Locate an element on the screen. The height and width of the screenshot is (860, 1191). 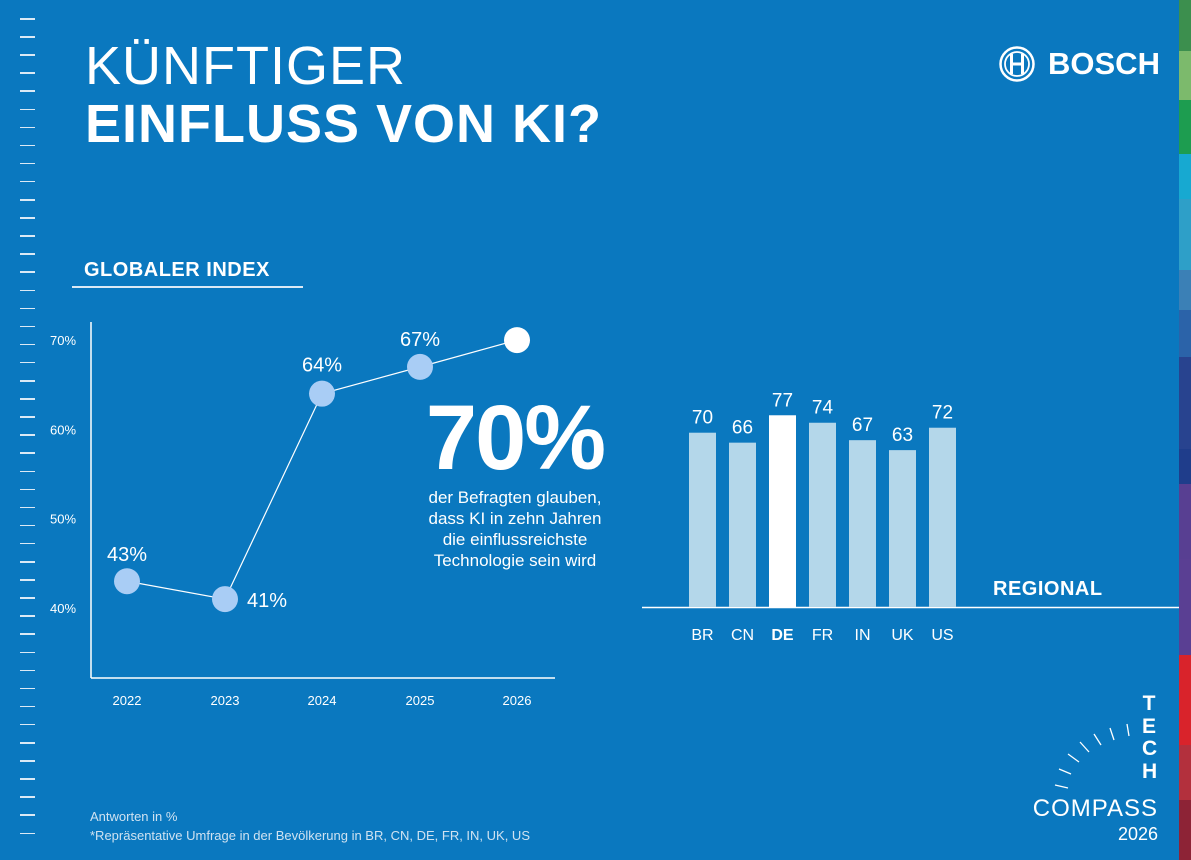
x-tick-label: 2026 is located at coordinates (517, 700).